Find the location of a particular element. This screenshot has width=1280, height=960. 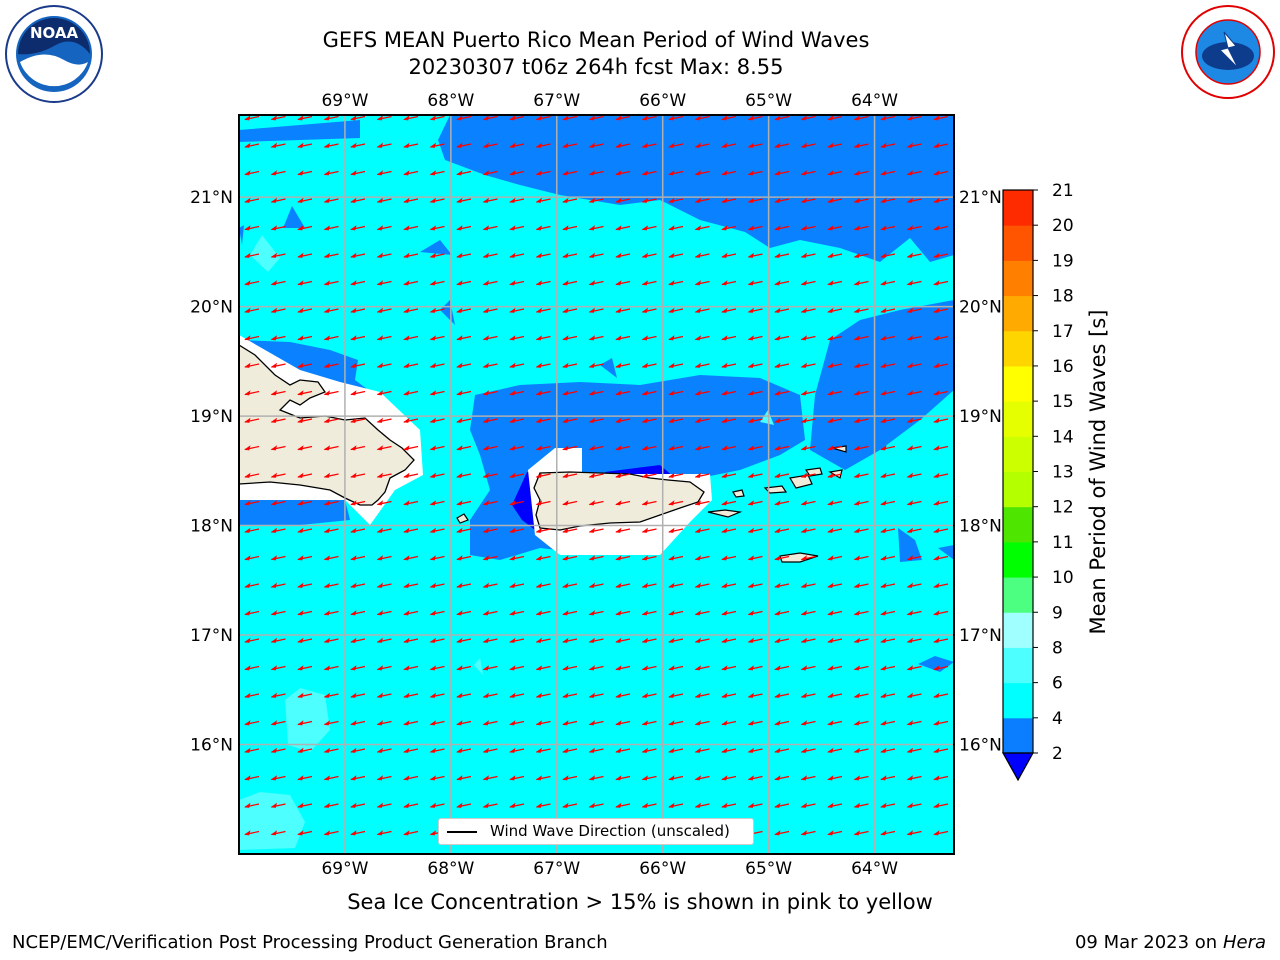

small-island is located at coordinates (462, 518).